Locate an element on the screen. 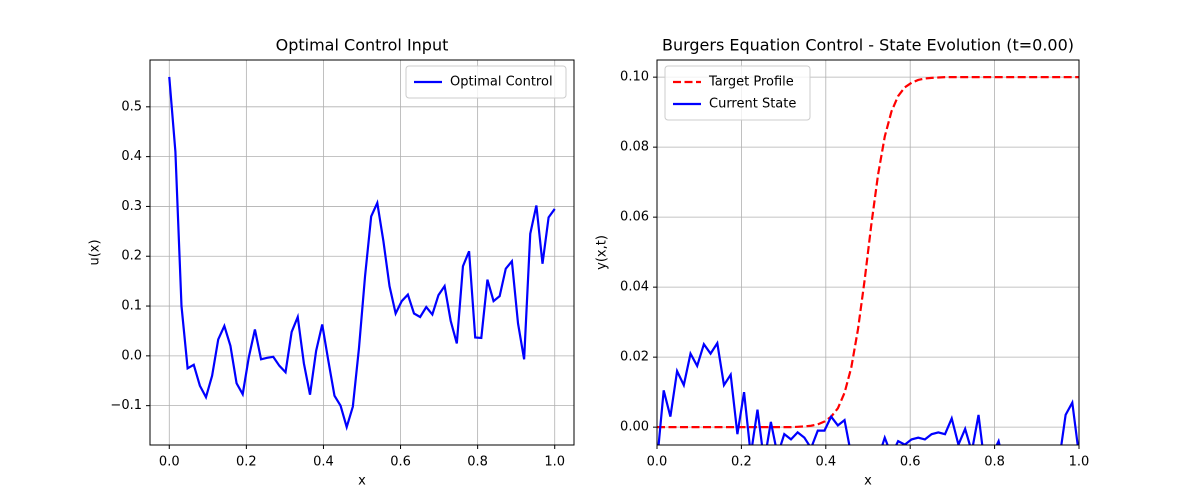  y-tick-label: 0.00 is located at coordinates (634, 427).